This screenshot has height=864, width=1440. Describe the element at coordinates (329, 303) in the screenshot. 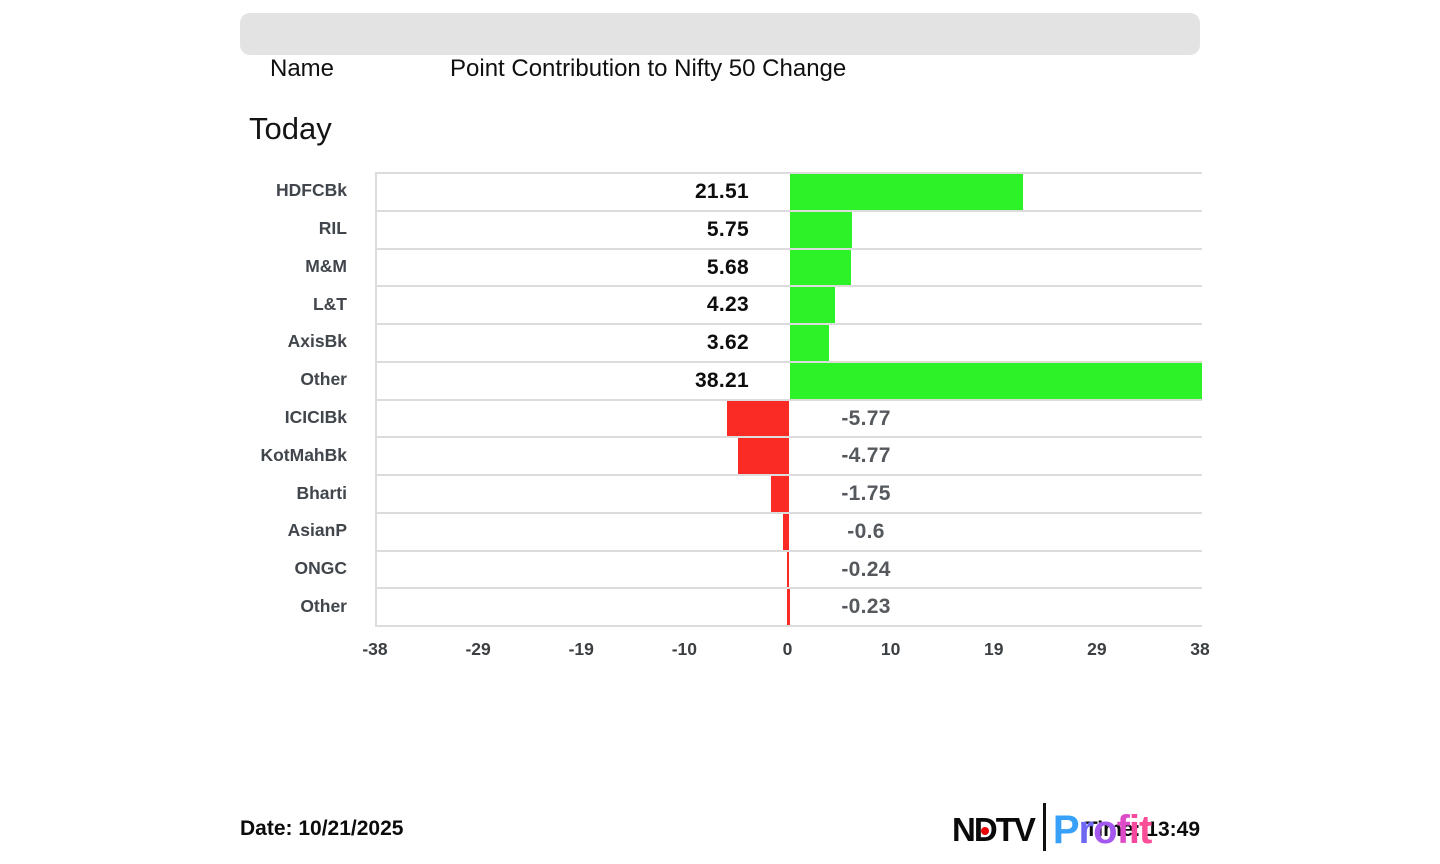

I see `category-label: L&T` at that location.